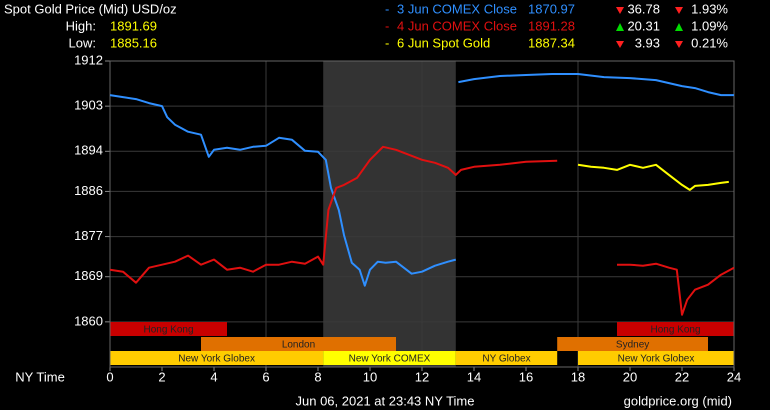 The image size is (770, 410). Describe the element at coordinates (709, 42) in the screenshot. I see `legend-change-pct: 0.21%` at that location.